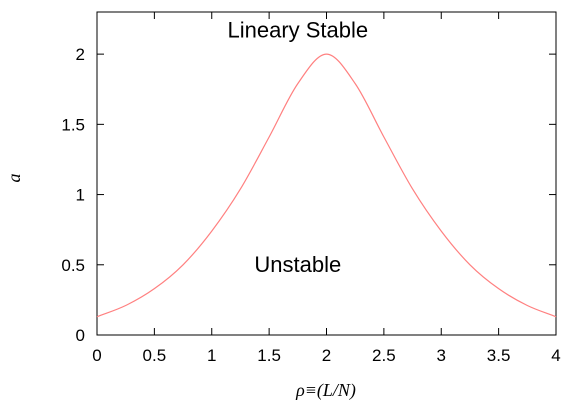 Image resolution: width=563 pixels, height=410 pixels. Describe the element at coordinates (155, 355) in the screenshot. I see `x-tick-label-1: 0.5` at that location.